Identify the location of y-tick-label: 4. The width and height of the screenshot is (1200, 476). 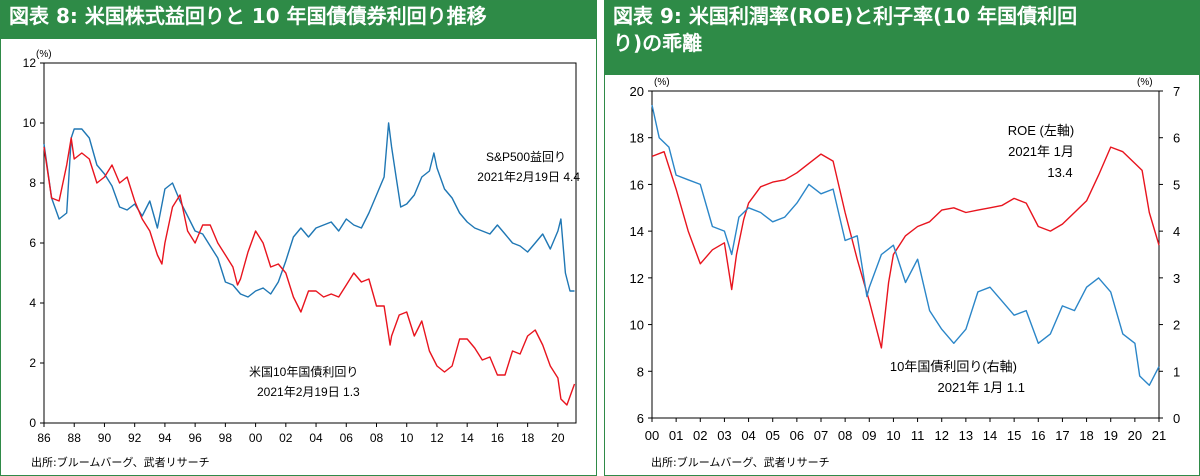
(32, 303).